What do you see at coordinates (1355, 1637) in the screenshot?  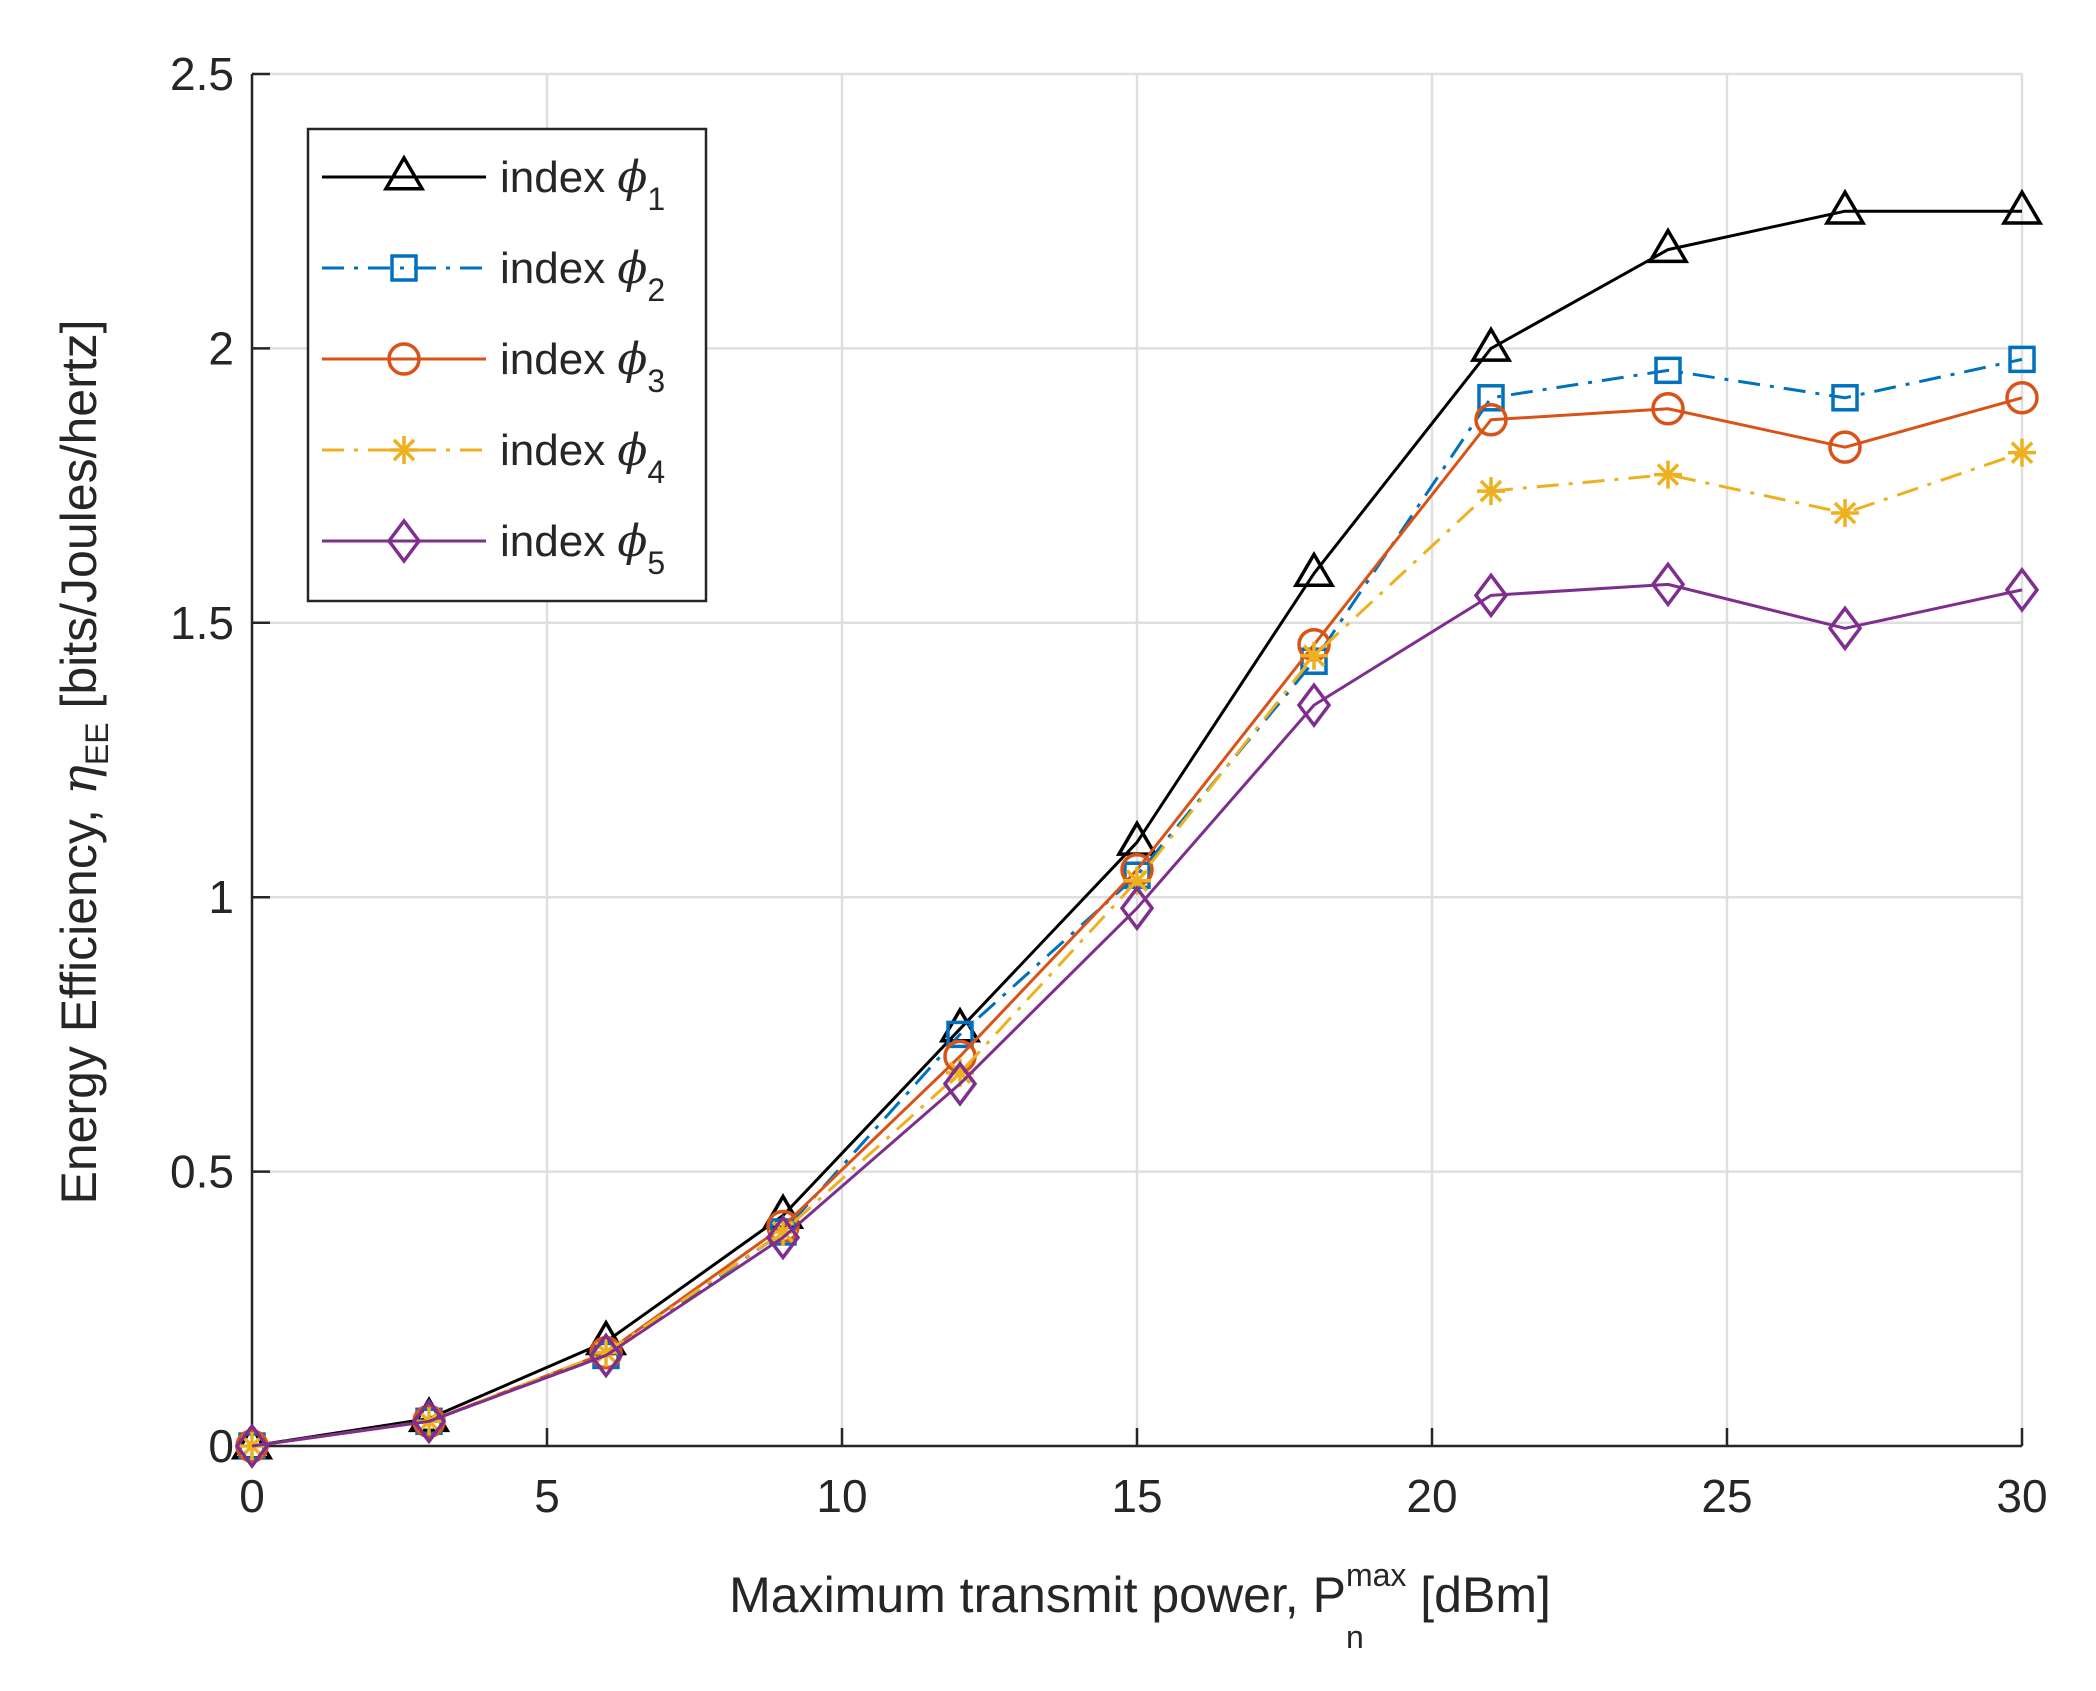 I see `x-axis-label-subscript: n` at bounding box center [1355, 1637].